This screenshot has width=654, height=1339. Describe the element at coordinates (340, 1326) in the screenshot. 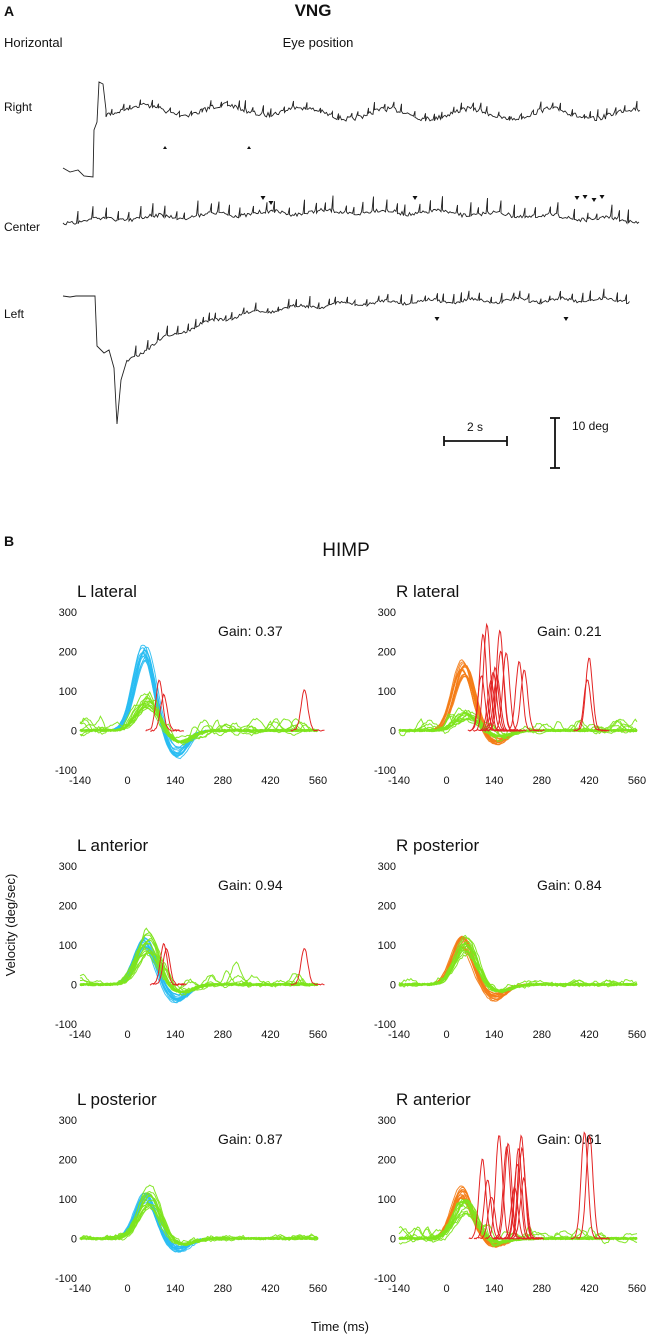

I see `x-axis-label: Time (ms)` at that location.